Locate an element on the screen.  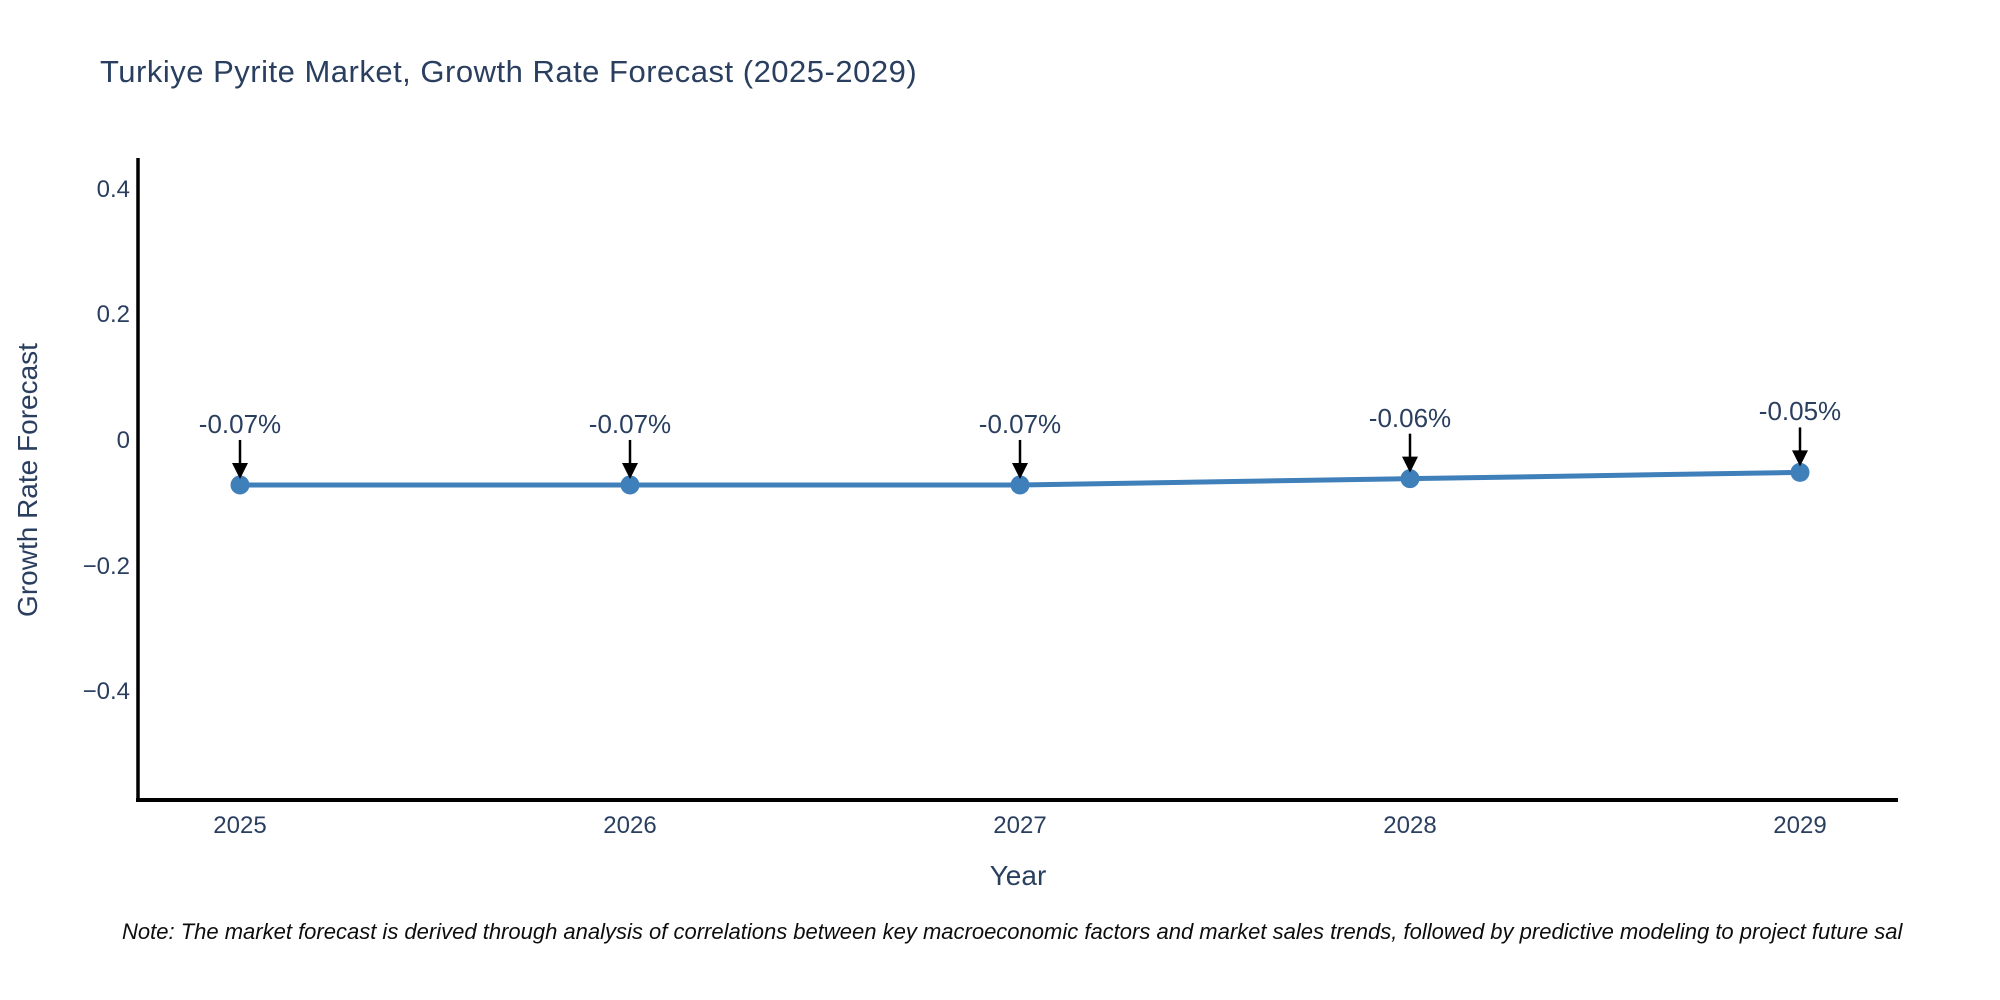
y-tick-label: −0.2 is located at coordinates (106, 566).